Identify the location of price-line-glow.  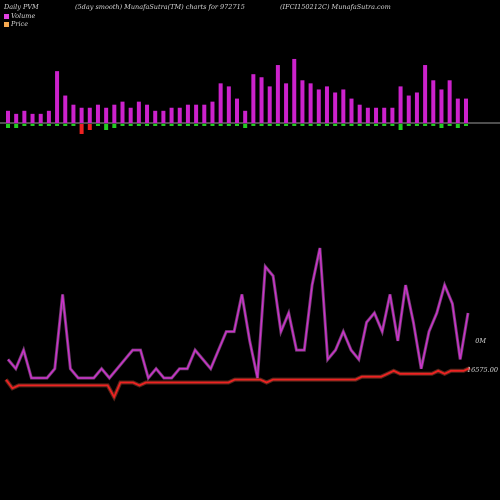
(237, 384).